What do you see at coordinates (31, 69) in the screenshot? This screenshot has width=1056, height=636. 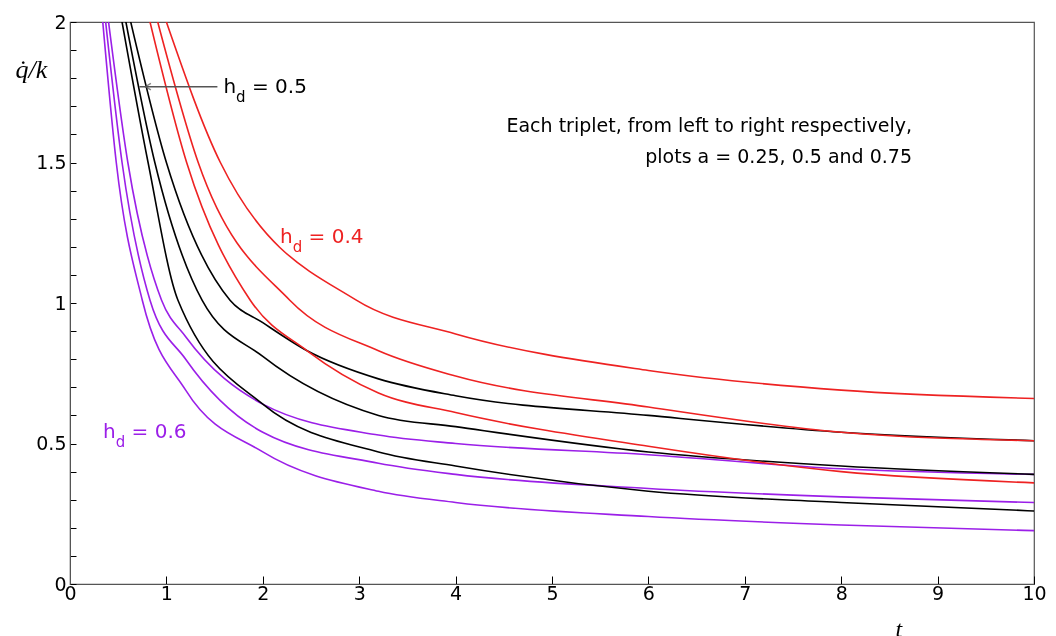 I see `y-axis-title: q̇/k` at bounding box center [31, 69].